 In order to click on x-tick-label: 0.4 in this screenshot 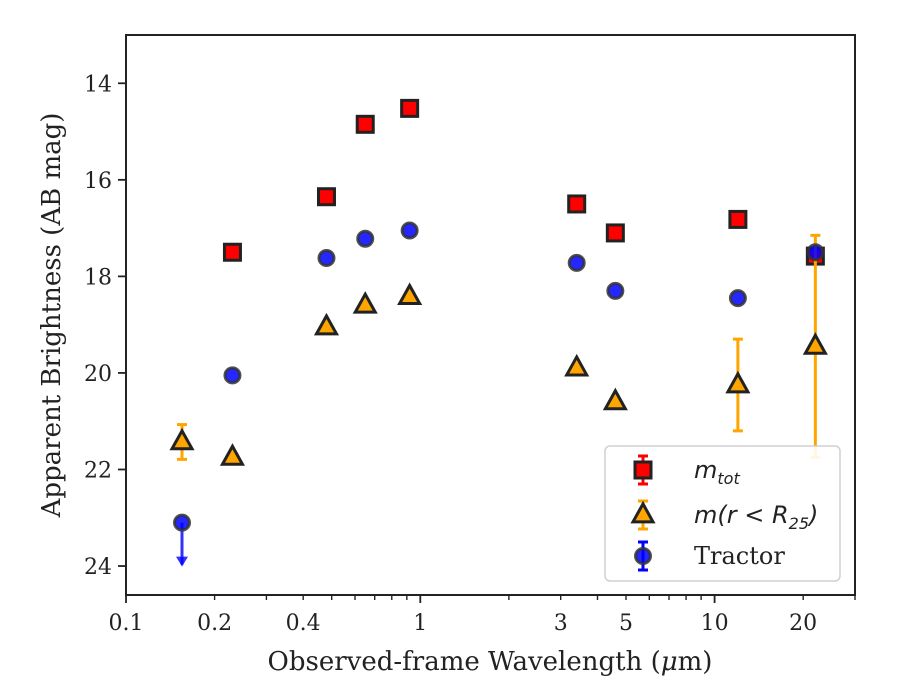, I will do `click(303, 623)`.